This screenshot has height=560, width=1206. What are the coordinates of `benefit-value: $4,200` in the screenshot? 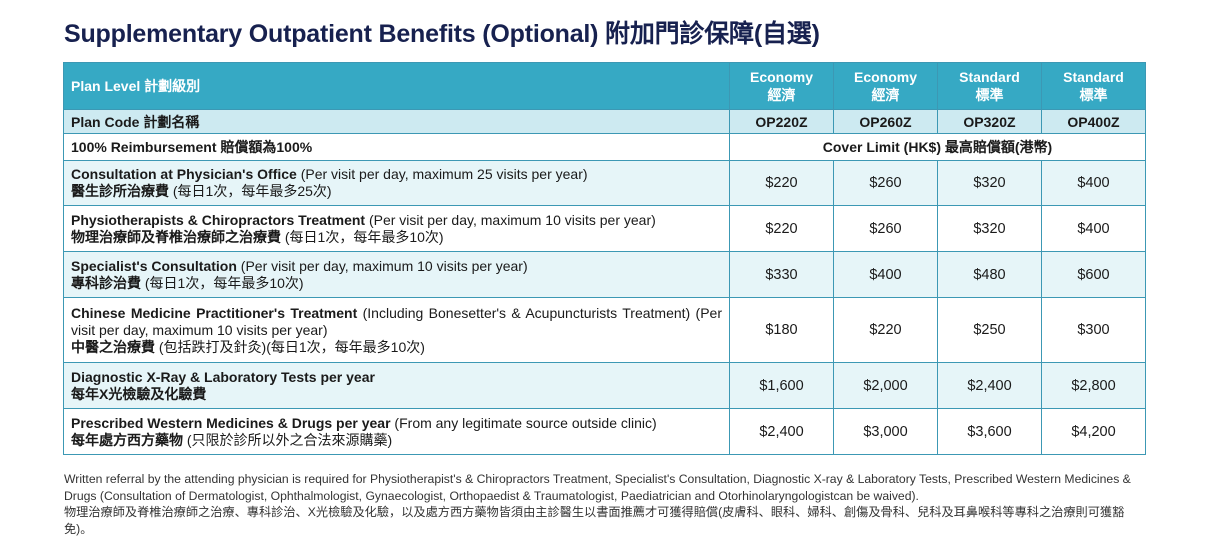 It's located at (1093, 431).